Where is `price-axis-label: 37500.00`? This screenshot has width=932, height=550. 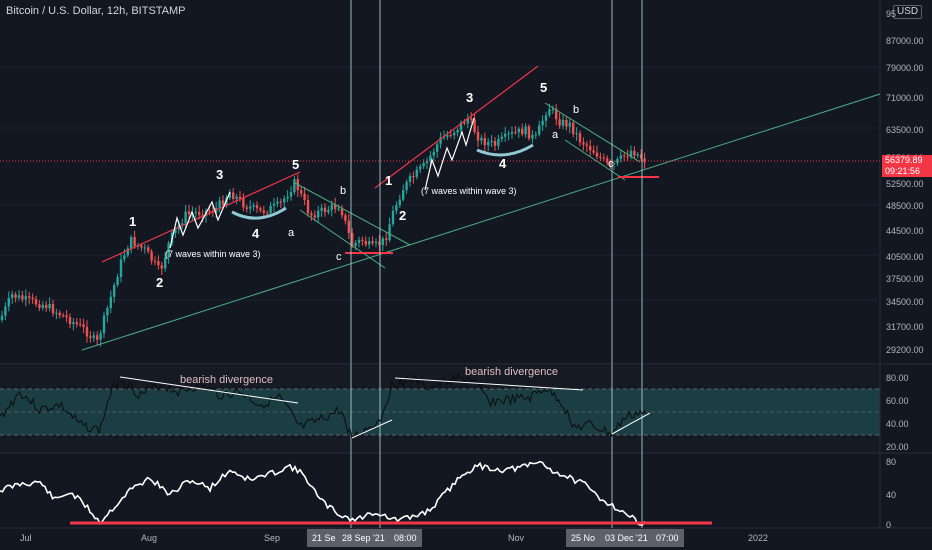
price-axis-label: 37500.00 is located at coordinates (905, 279).